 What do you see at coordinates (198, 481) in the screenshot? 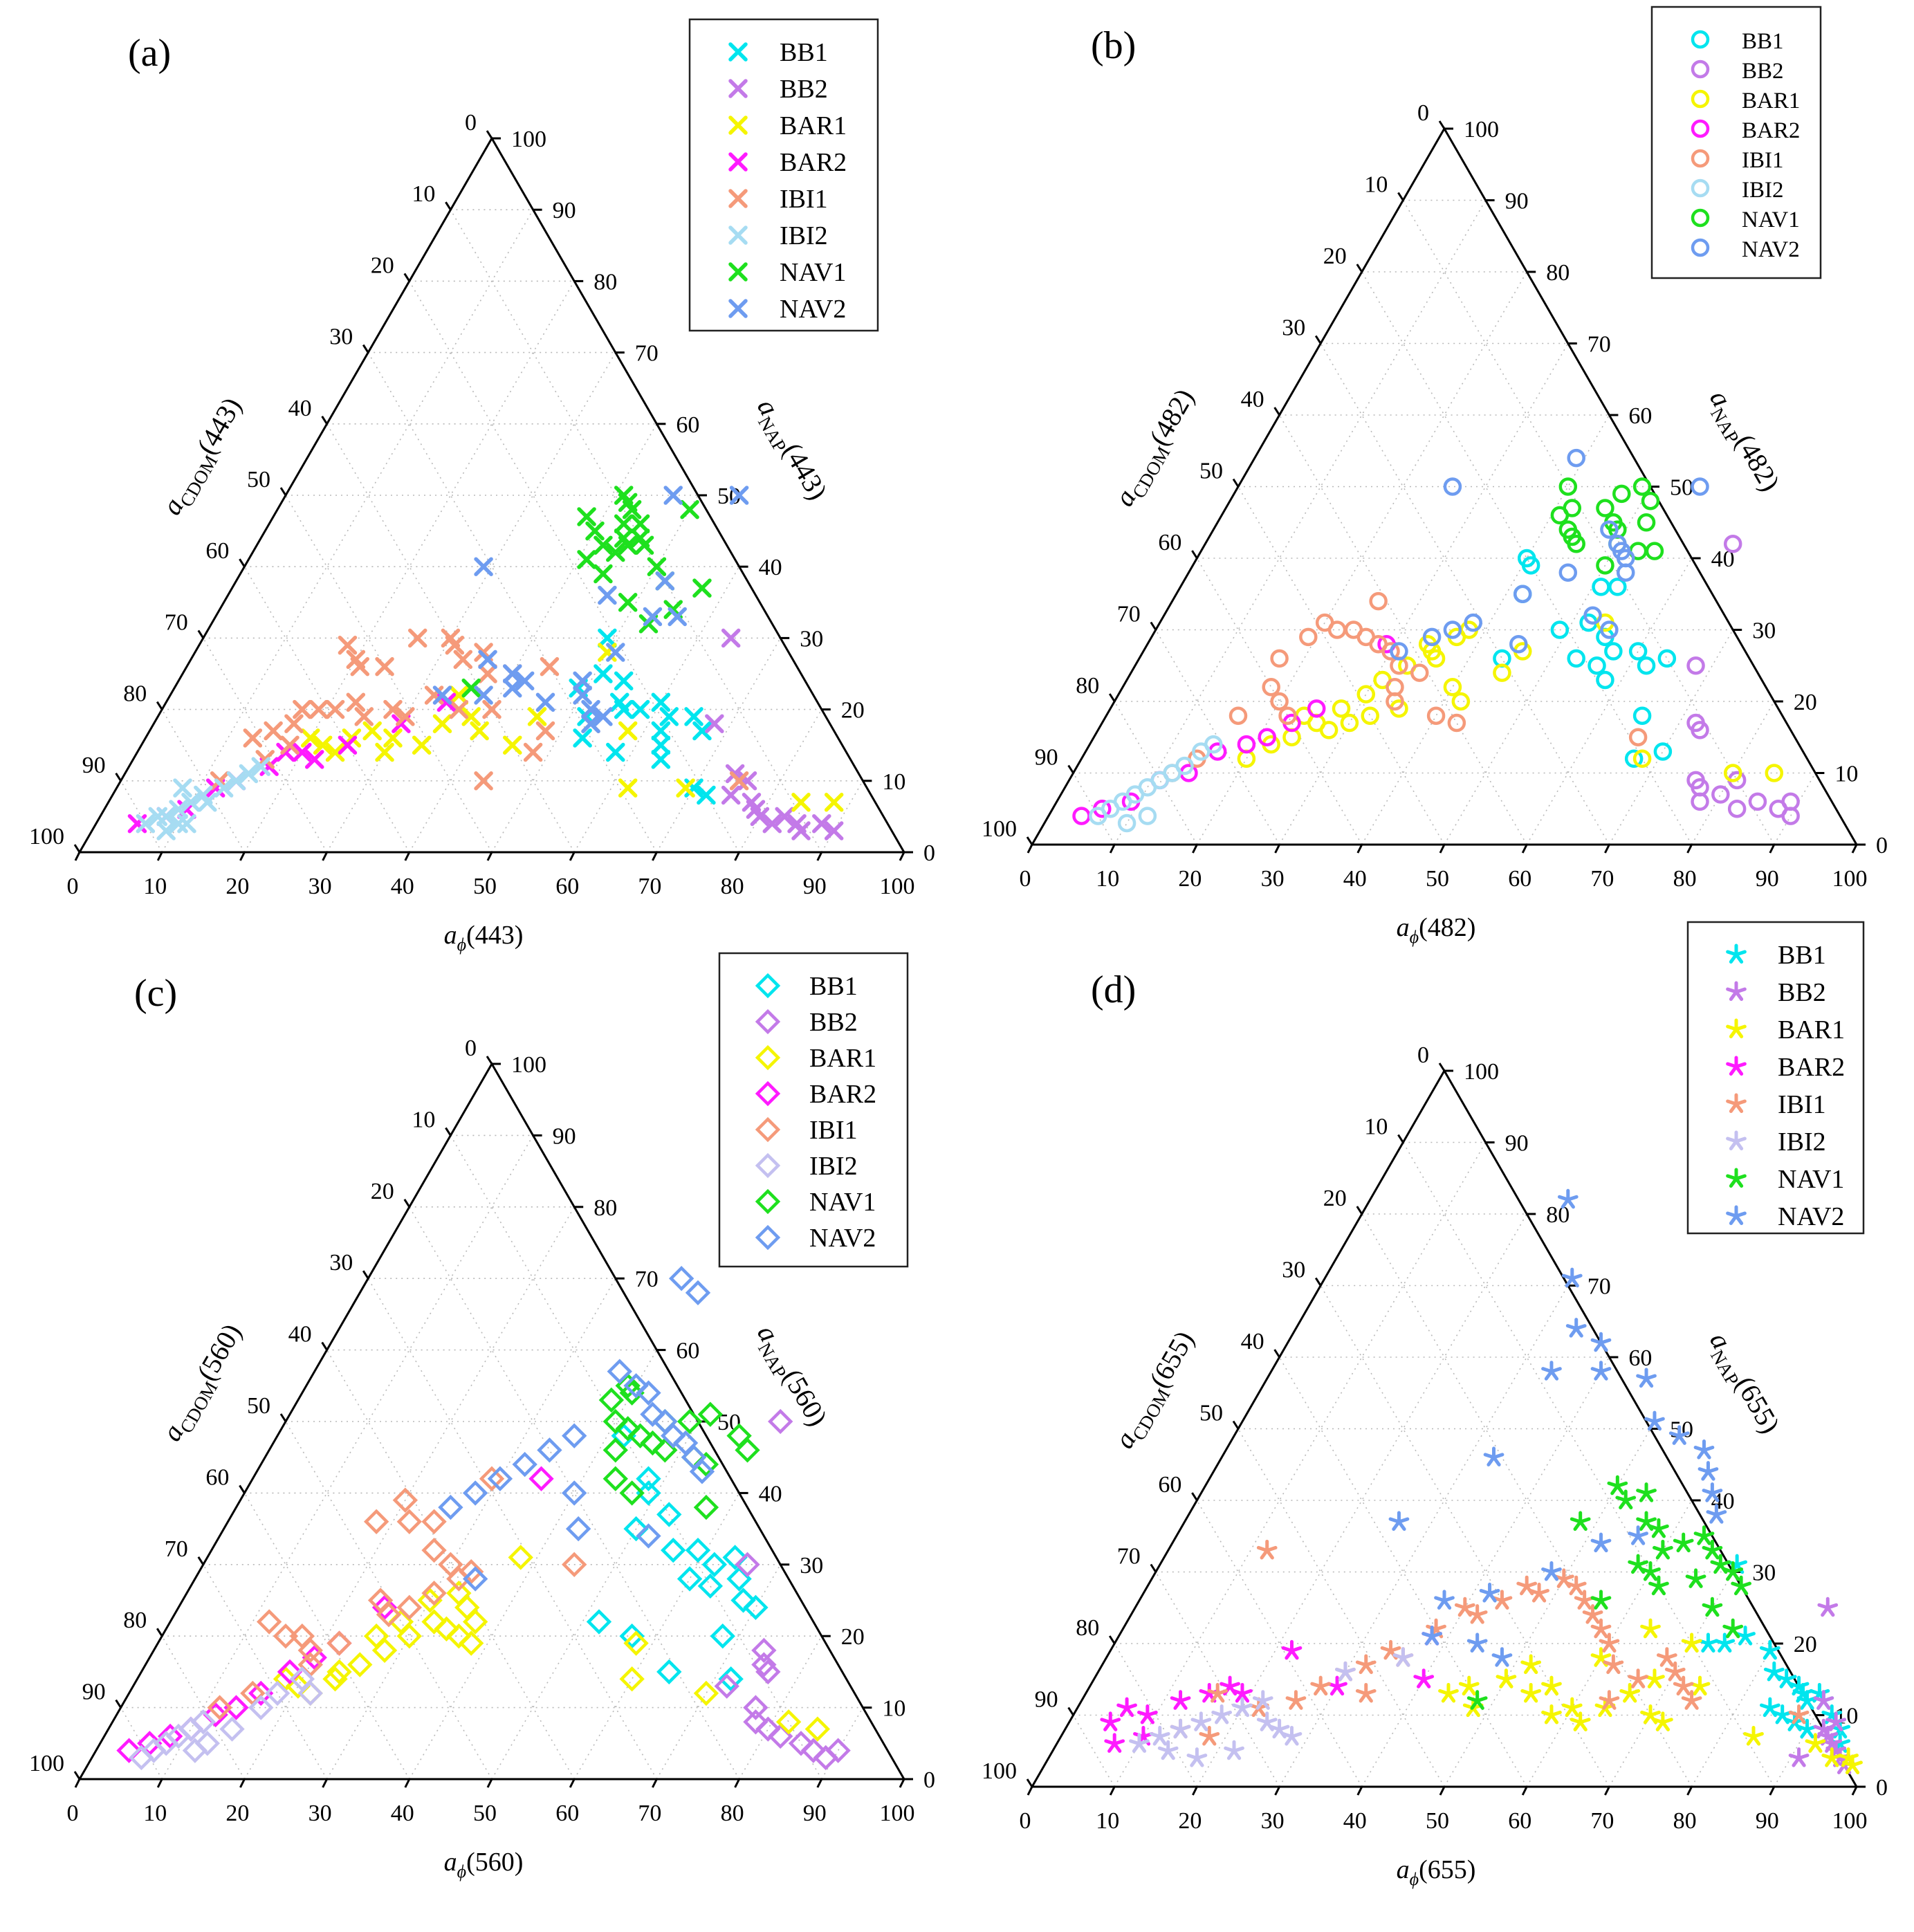
I see `axis-subscript: CDOM` at bounding box center [198, 481].